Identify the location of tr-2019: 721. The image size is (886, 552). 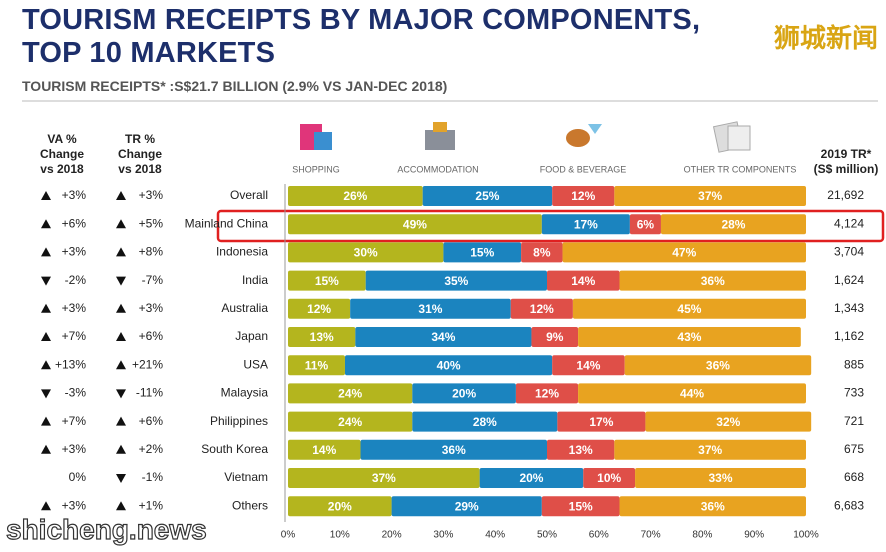
(854, 421).